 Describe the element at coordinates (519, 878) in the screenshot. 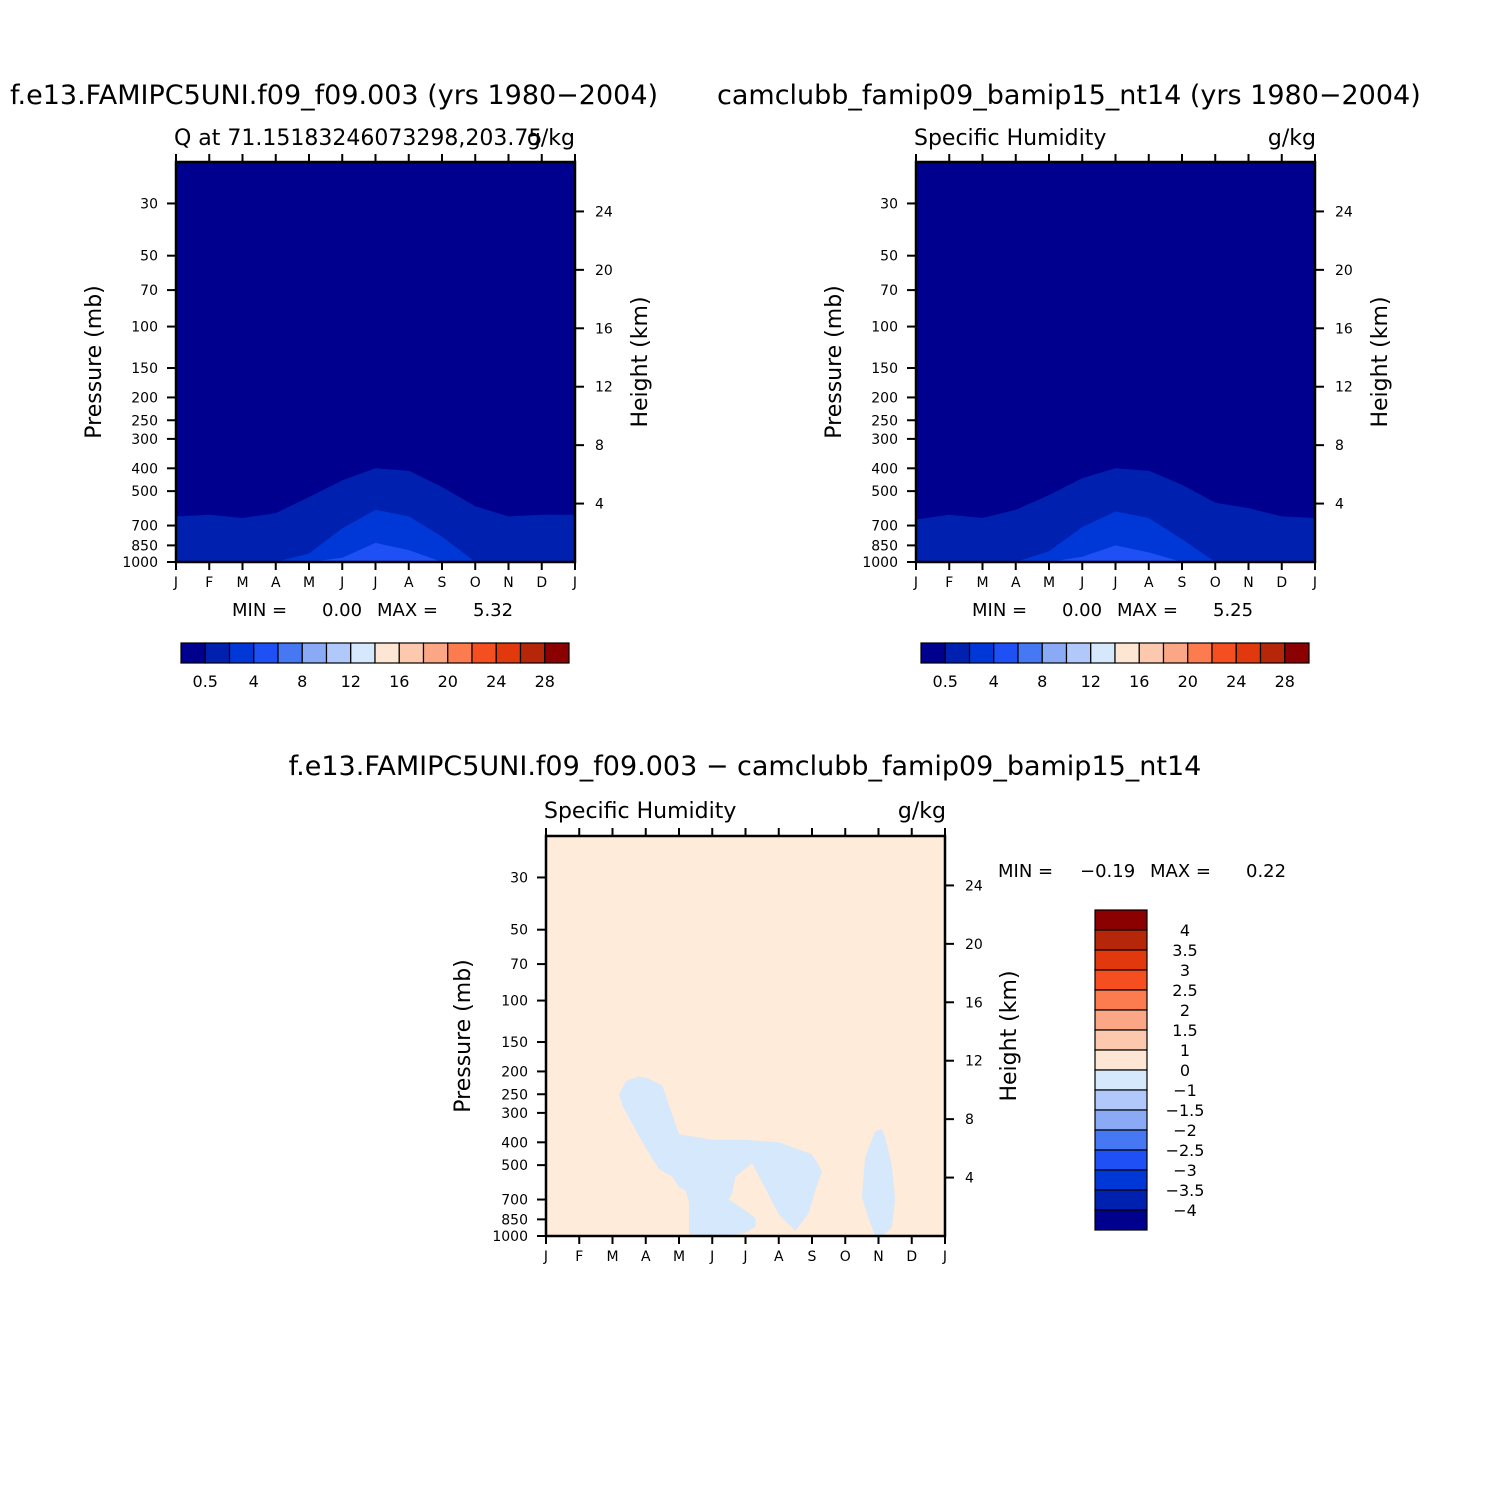

I see `y-tick-label: 30` at that location.